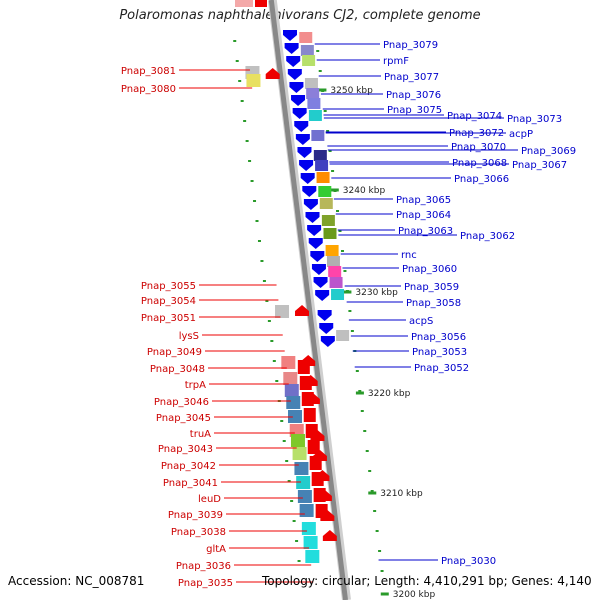 The height and width of the screenshot is (600, 600). I want to click on gene-label: Pnap_3076, so click(413, 95).